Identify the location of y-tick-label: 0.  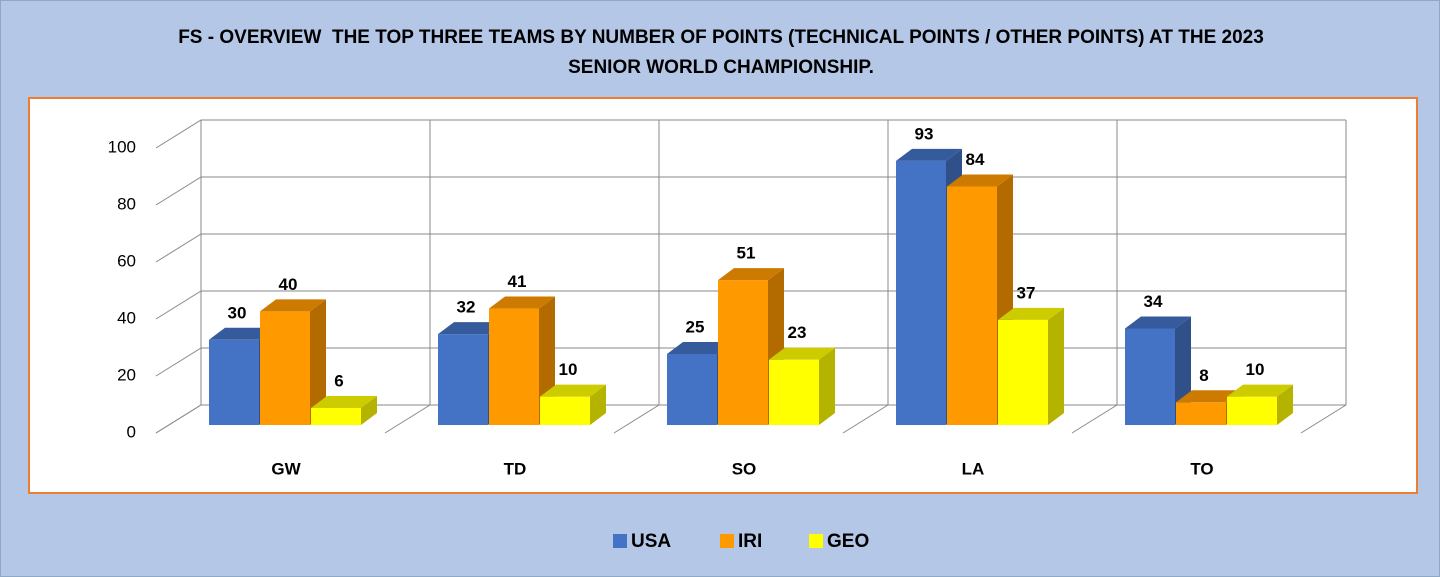
(131, 431).